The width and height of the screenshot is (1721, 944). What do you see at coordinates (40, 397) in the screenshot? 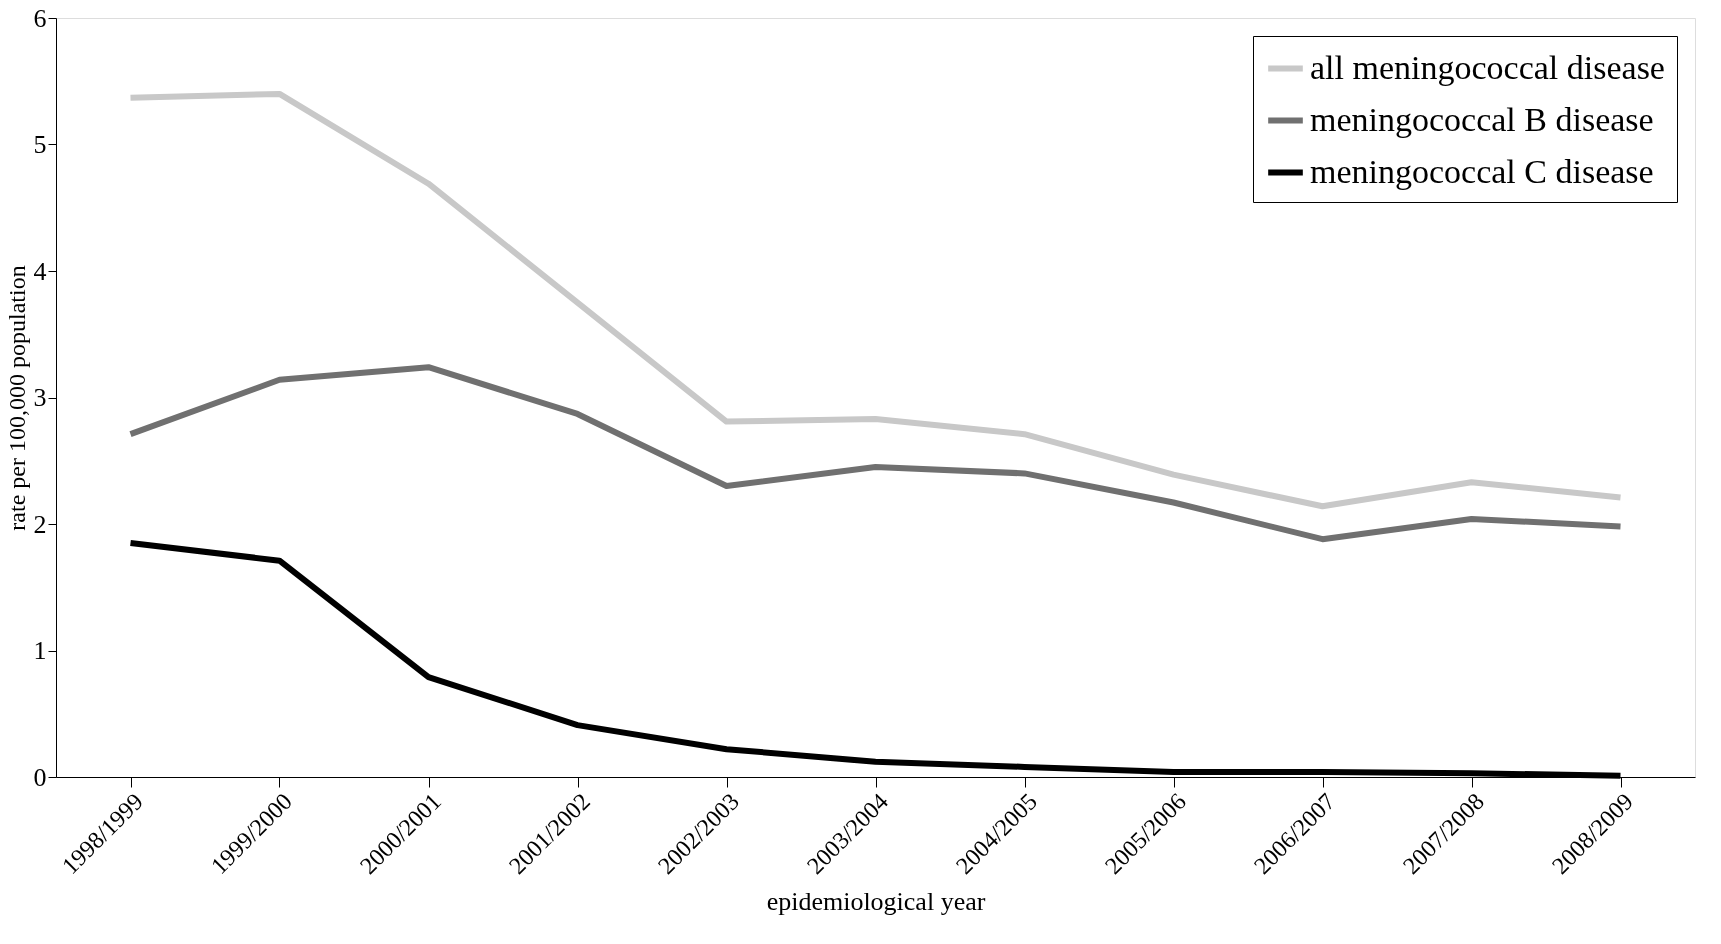
I see `y-tick-label: 3` at bounding box center [40, 397].